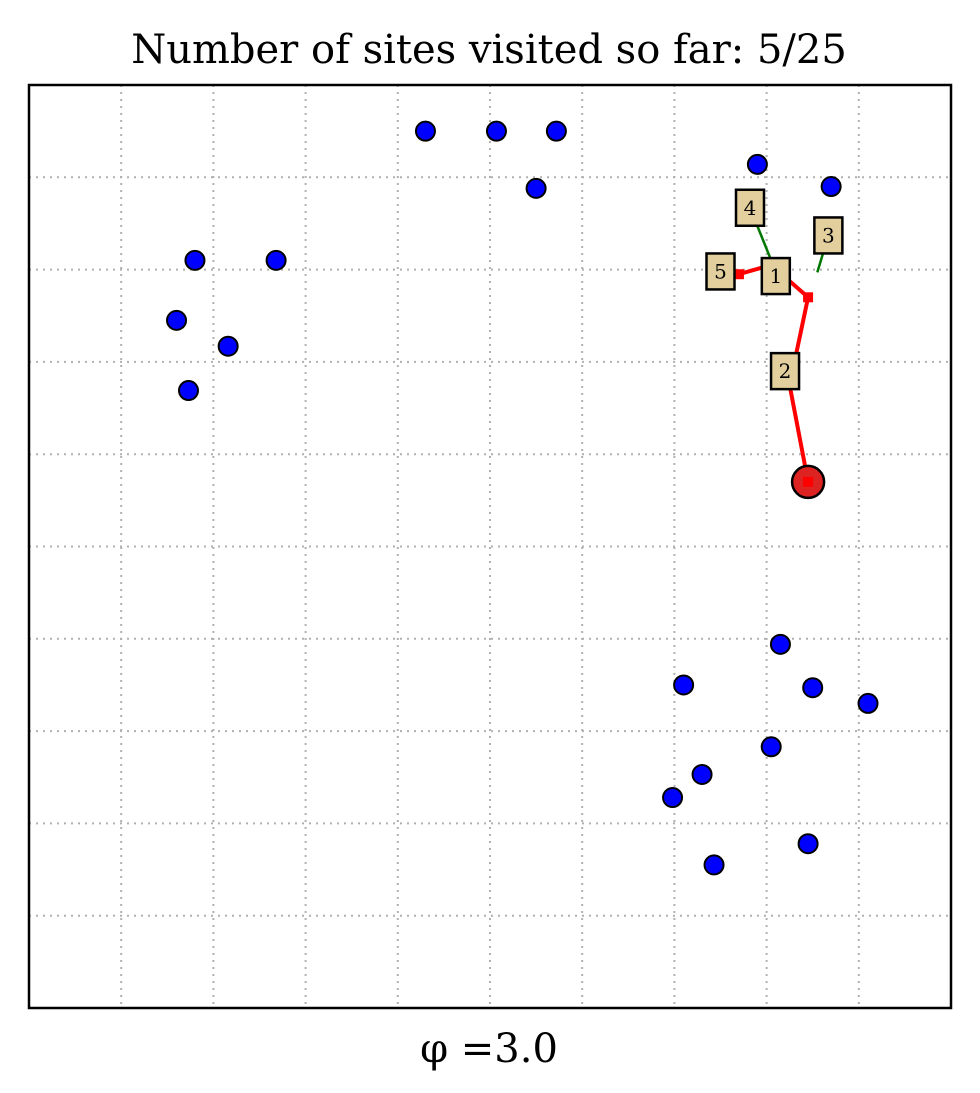  I want to click on visit-order-box-3: 3, so click(828, 235).